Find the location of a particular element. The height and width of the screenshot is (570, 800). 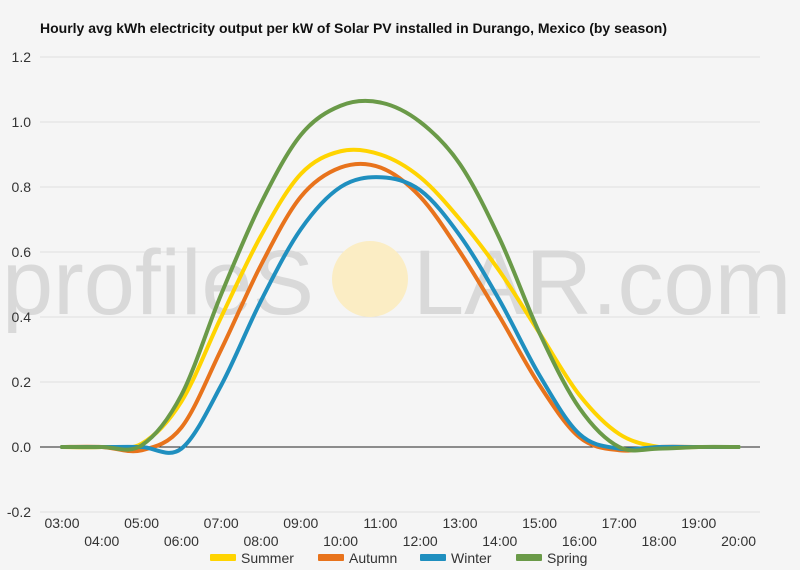

legend-label: Summer is located at coordinates (267, 558).